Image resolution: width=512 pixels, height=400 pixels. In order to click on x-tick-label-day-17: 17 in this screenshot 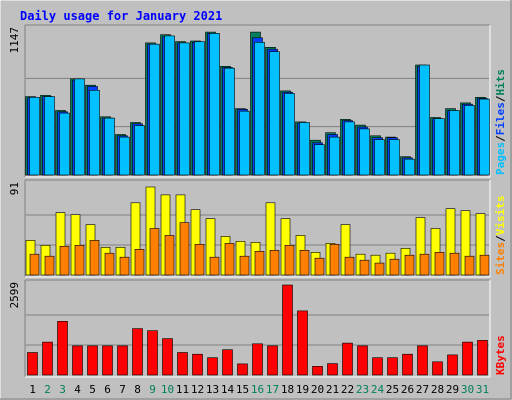, I will do `click(272, 389)`.